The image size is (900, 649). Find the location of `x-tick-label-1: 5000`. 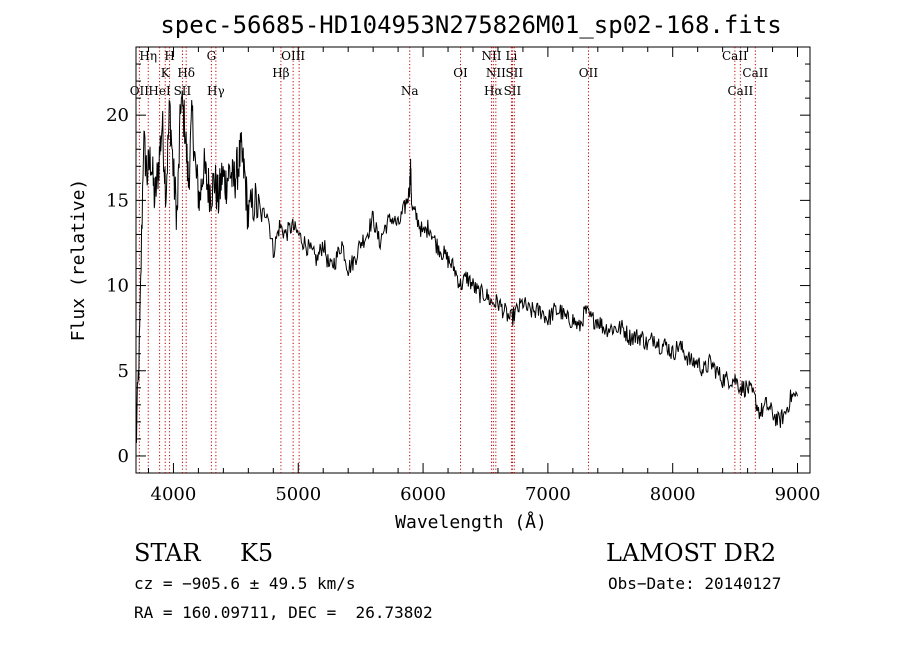

x-tick-label-1: 5000 is located at coordinates (298, 494).